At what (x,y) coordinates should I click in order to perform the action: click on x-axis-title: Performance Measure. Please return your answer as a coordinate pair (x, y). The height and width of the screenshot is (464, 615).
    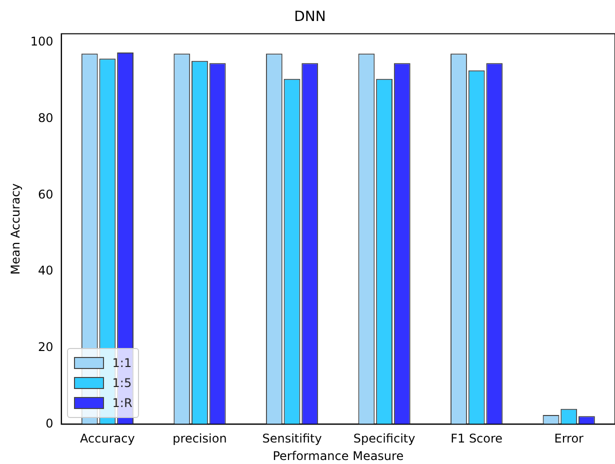
    Looking at the image, I should click on (338, 455).